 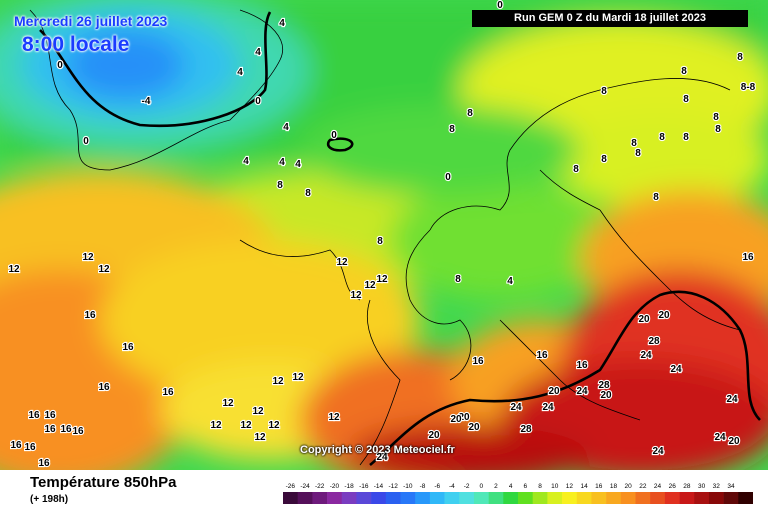 What do you see at coordinates (629, 486) in the screenshot?
I see `legend-tick-label: 20` at bounding box center [629, 486].